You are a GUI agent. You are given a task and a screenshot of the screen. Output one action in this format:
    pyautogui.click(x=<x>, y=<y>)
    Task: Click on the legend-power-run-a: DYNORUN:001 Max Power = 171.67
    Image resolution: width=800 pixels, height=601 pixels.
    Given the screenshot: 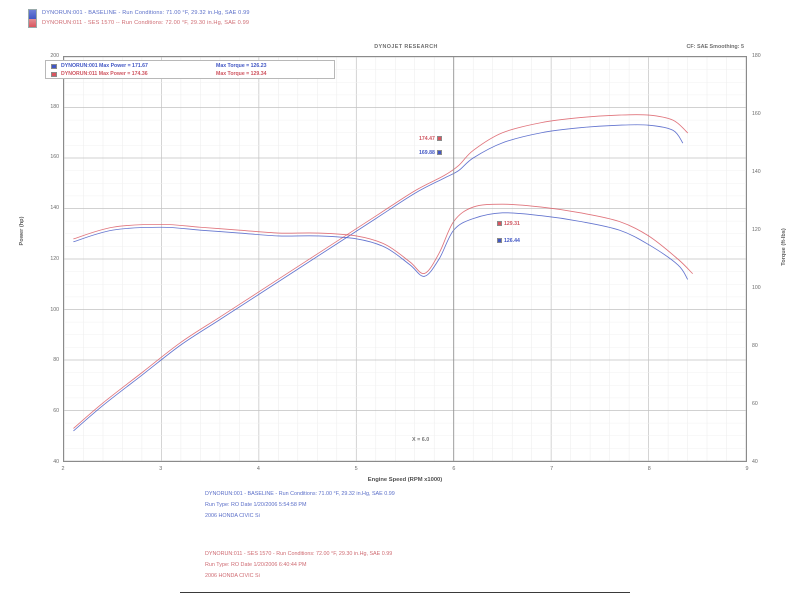 What is the action you would take?
    pyautogui.click(x=104, y=65)
    